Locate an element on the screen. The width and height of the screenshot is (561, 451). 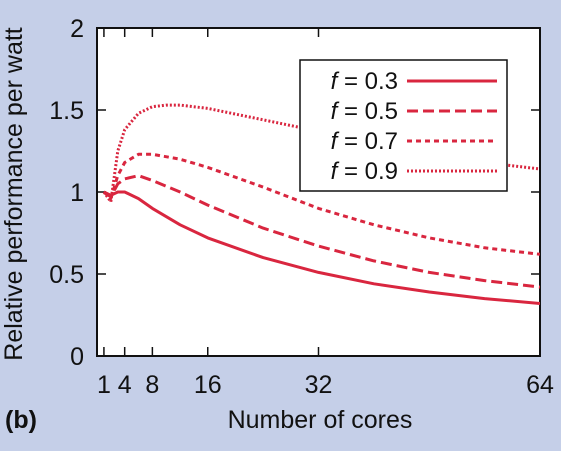
x-tick-label: 1 is located at coordinates (104, 385).